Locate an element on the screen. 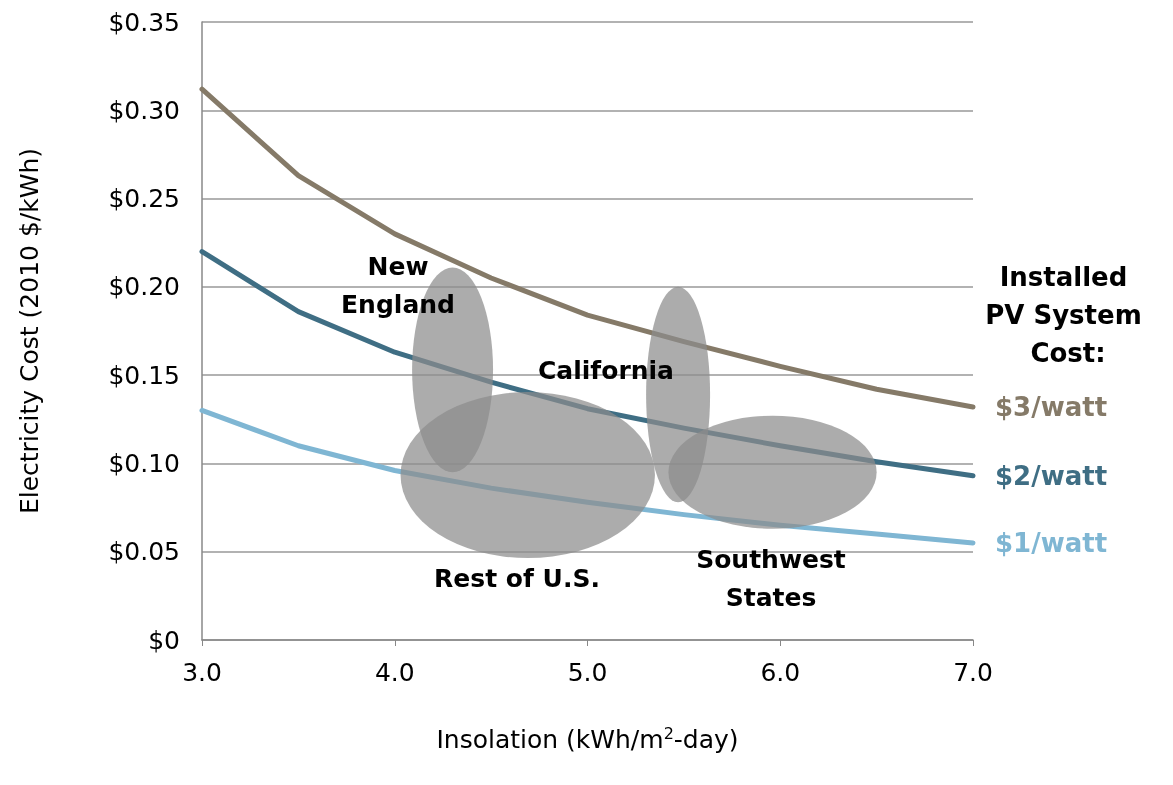  x-tick-label: 3.0 is located at coordinates (202, 672).